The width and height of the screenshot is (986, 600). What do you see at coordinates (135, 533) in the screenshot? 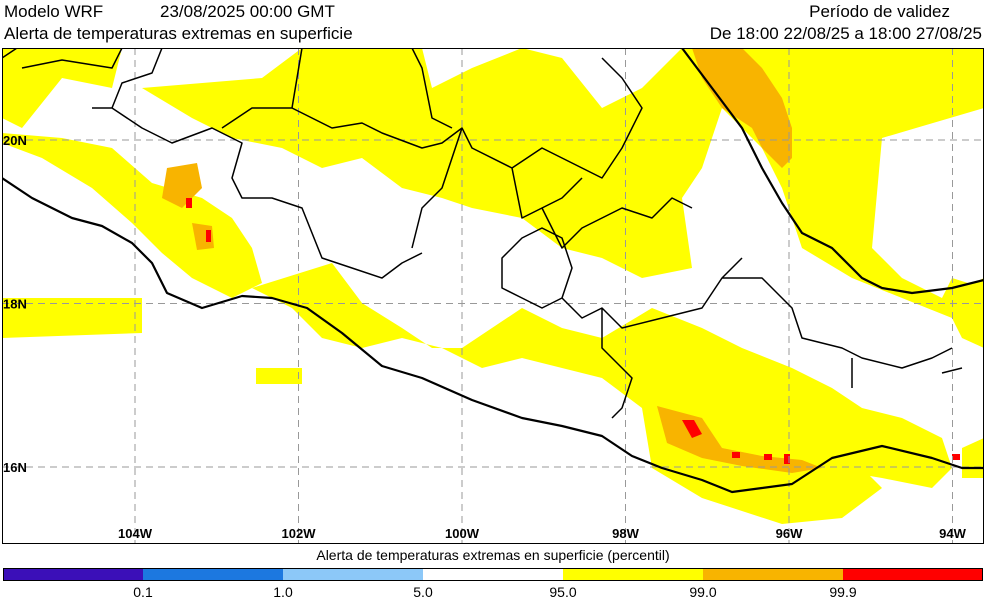
I see `longitude-label: 104W` at bounding box center [135, 533].